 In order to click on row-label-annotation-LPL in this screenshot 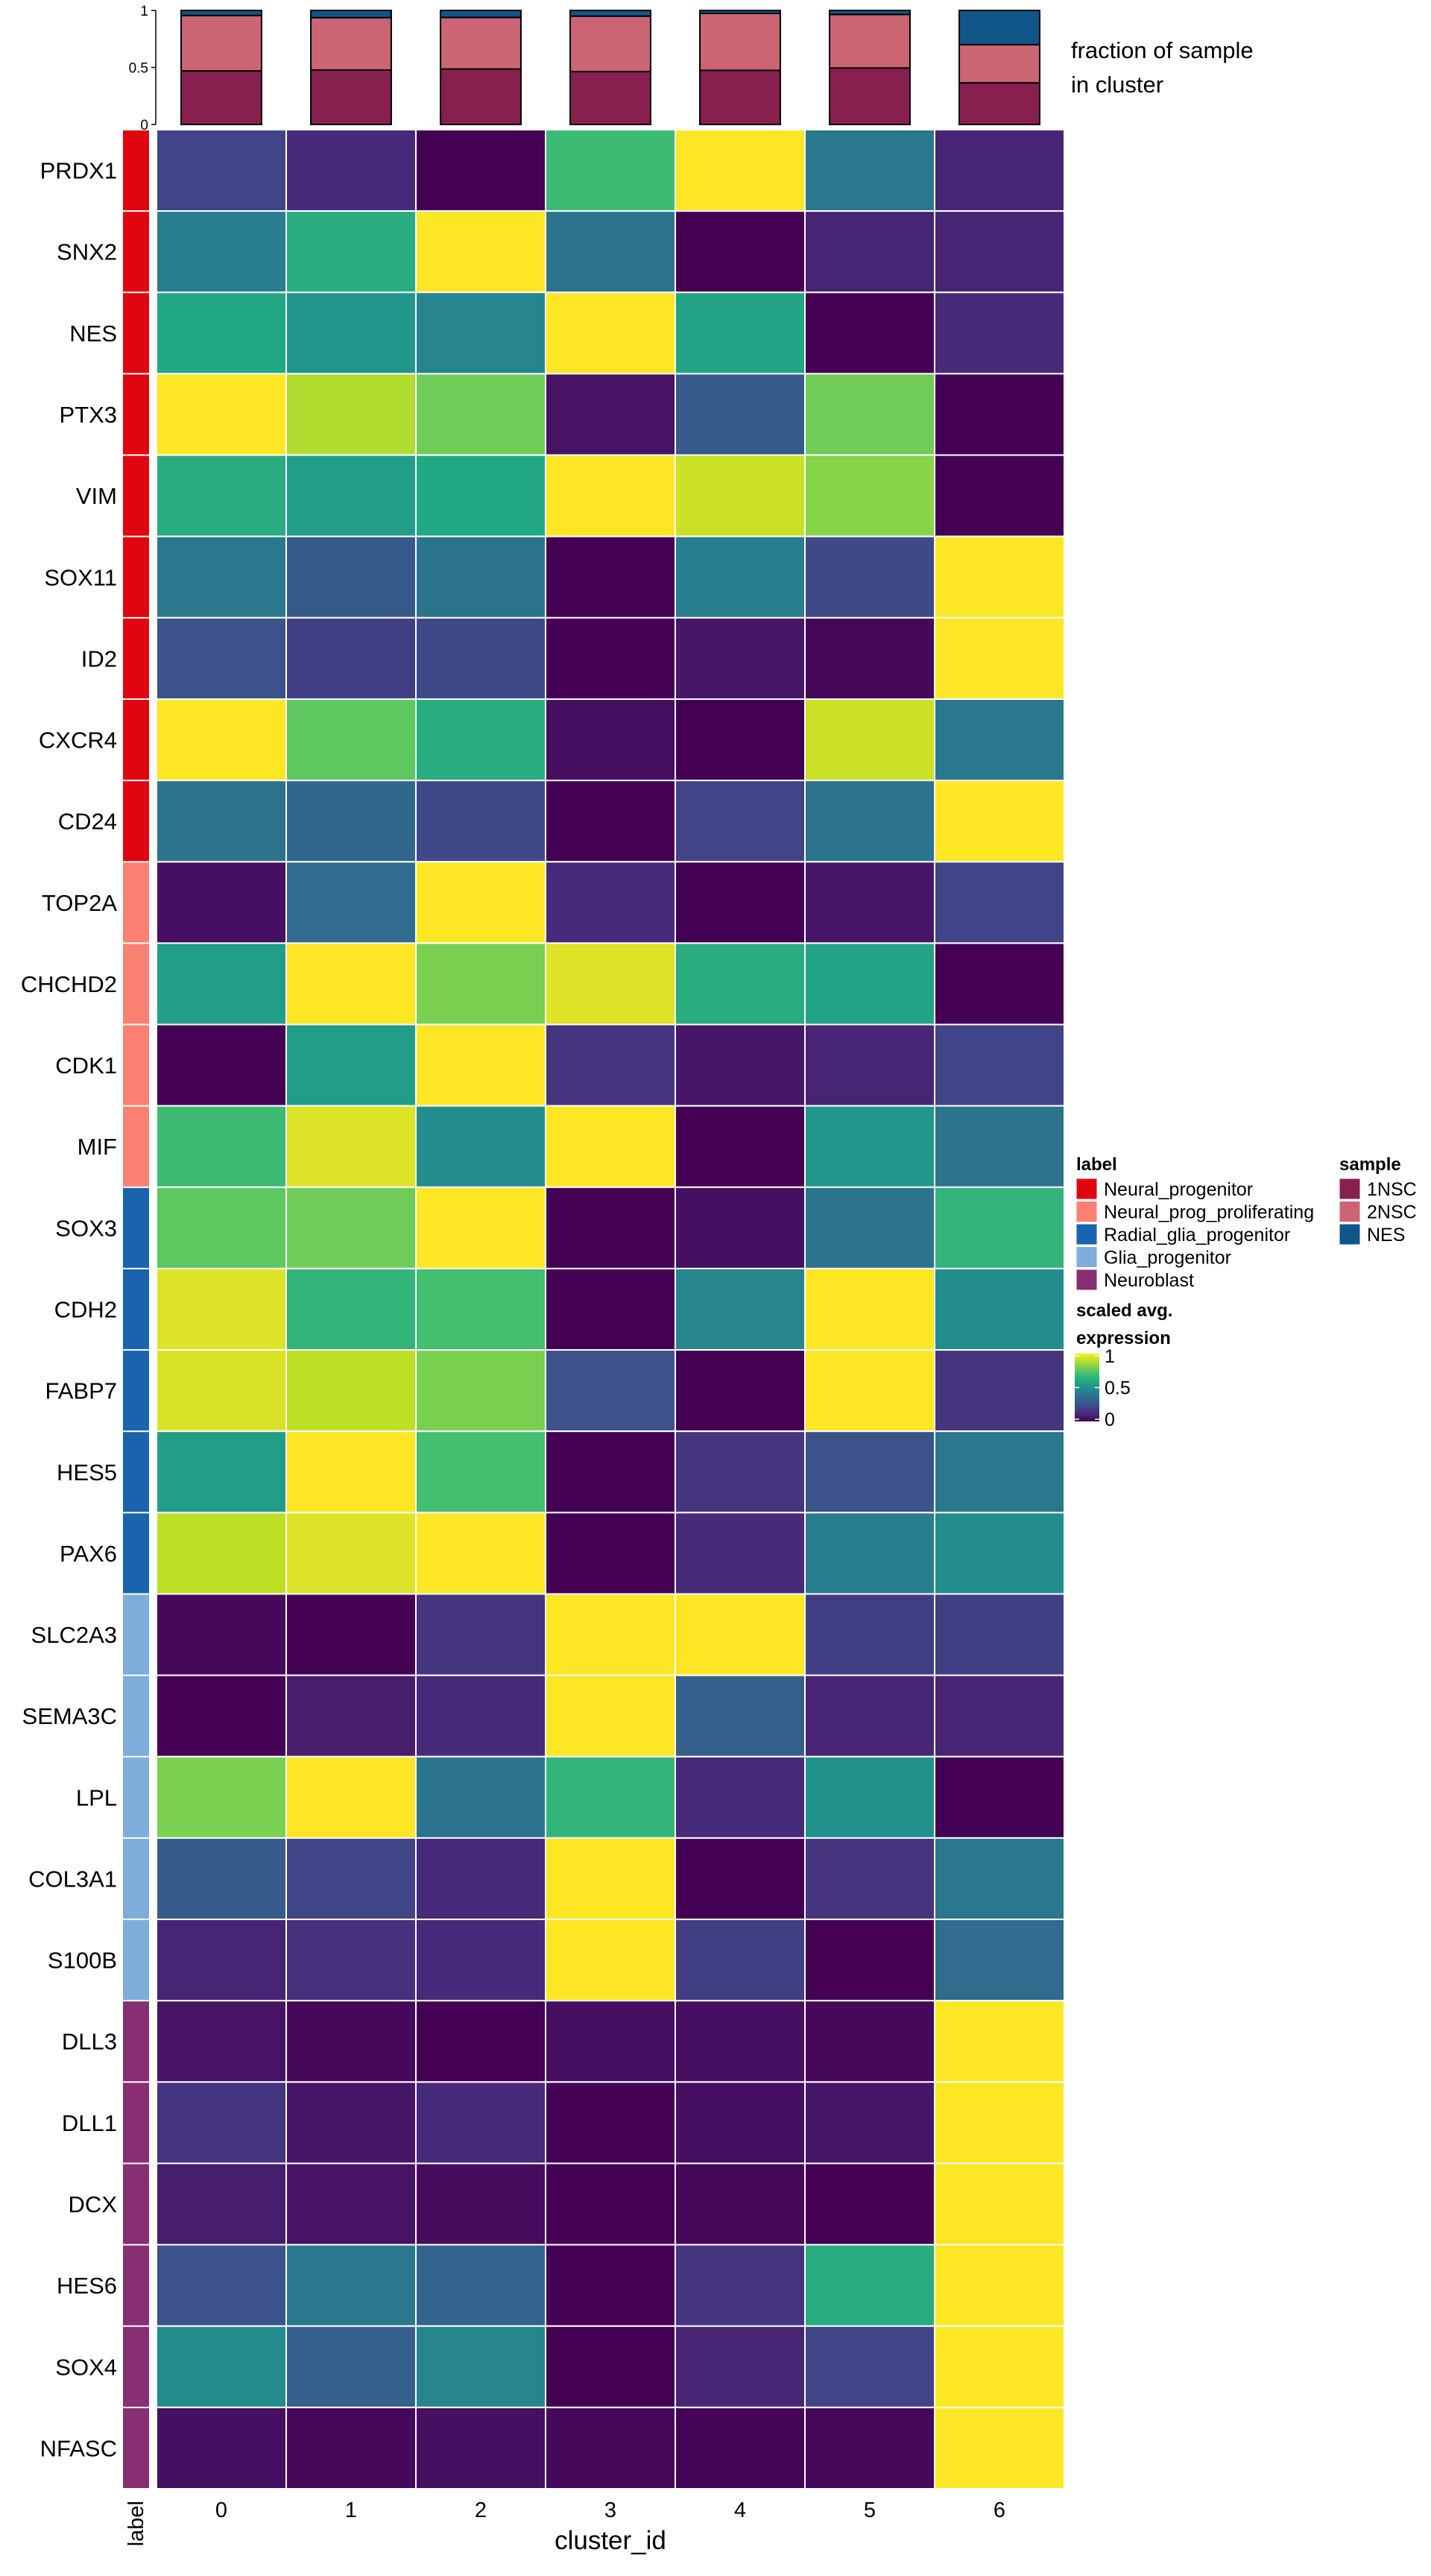, I will do `click(136, 1797)`.